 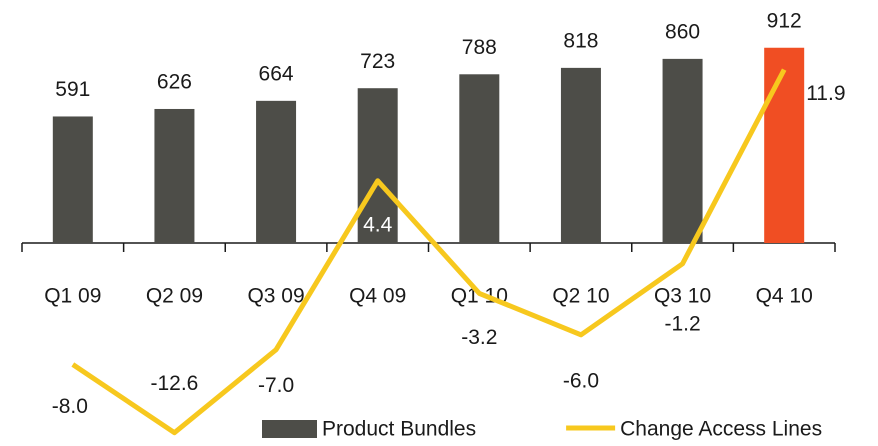 What do you see at coordinates (377, 61) in the screenshot?
I see `bar-value-label: 723` at bounding box center [377, 61].